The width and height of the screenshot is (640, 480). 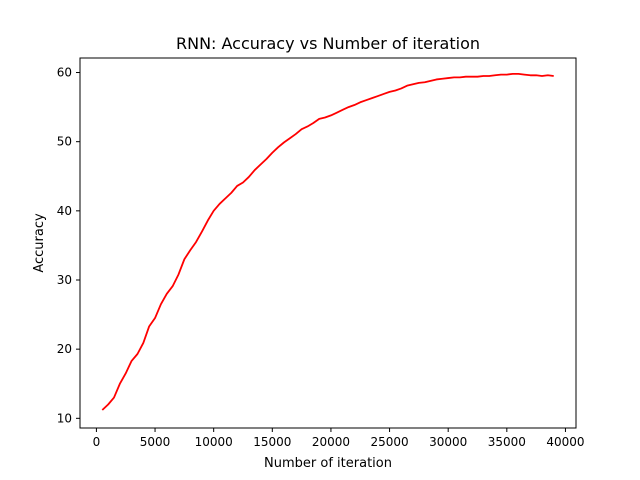 What do you see at coordinates (507, 442) in the screenshot?
I see `x-tick-label: 35000` at bounding box center [507, 442].